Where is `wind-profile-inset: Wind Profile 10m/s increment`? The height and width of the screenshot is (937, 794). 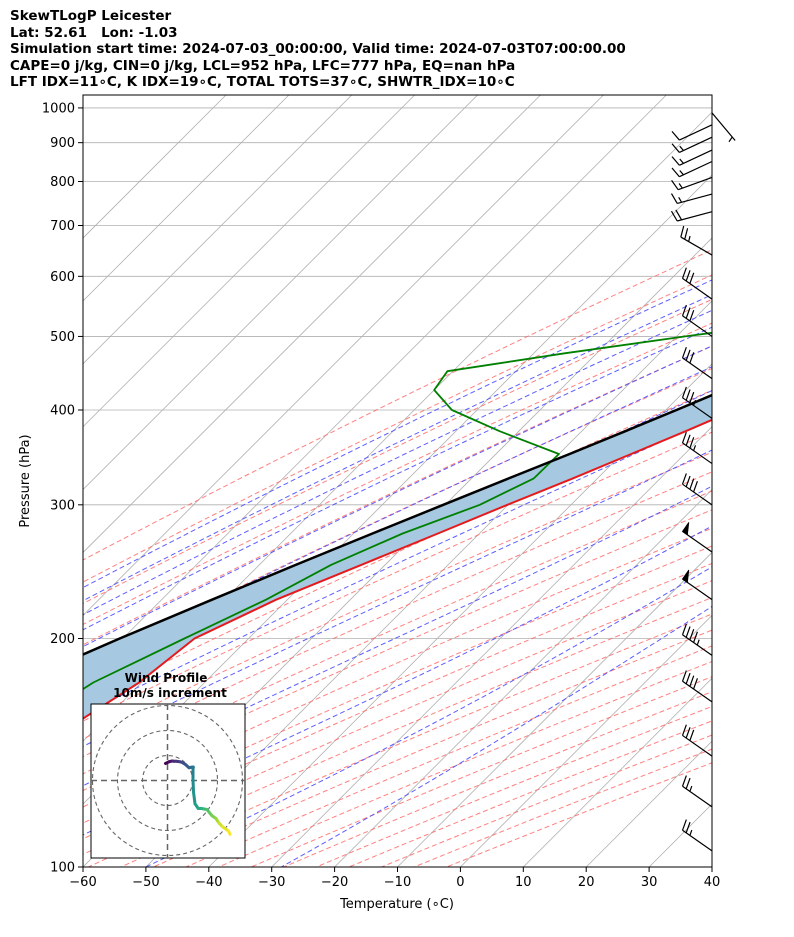
wind-profile-inset: Wind Profile 10m/s increment is located at coordinates (168, 765).